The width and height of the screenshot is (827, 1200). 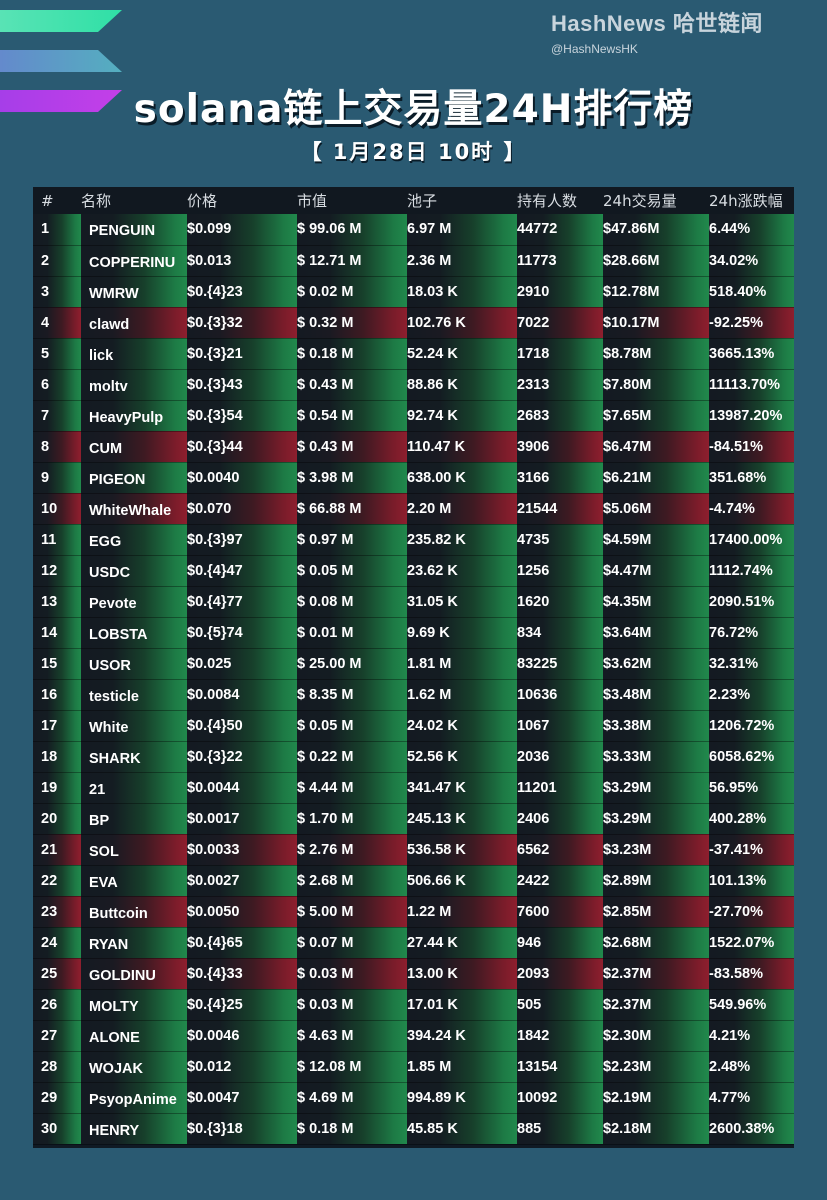 What do you see at coordinates (134, 200) in the screenshot?
I see `col-header-name: 名称` at bounding box center [134, 200].